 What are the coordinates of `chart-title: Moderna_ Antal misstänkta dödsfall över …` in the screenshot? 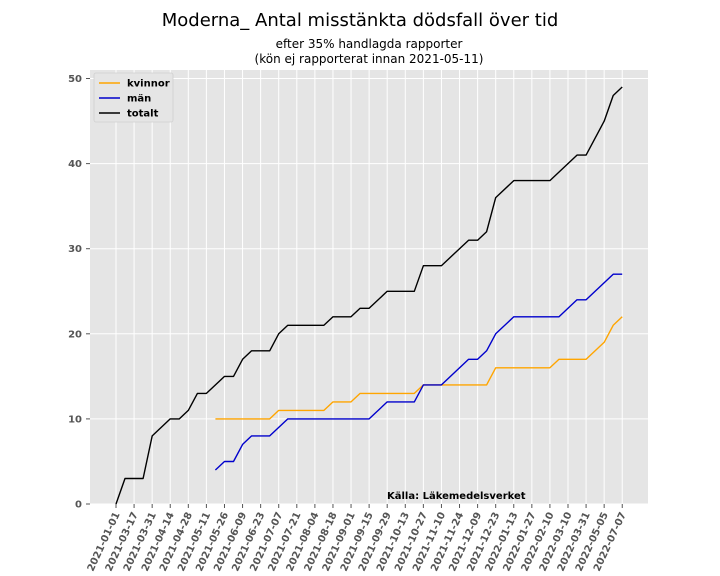 It's located at (360, 20).